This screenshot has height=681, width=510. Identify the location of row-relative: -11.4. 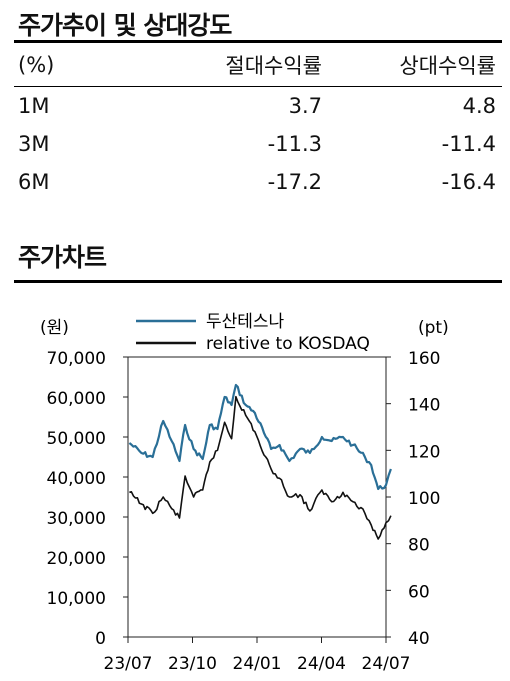
(468, 144).